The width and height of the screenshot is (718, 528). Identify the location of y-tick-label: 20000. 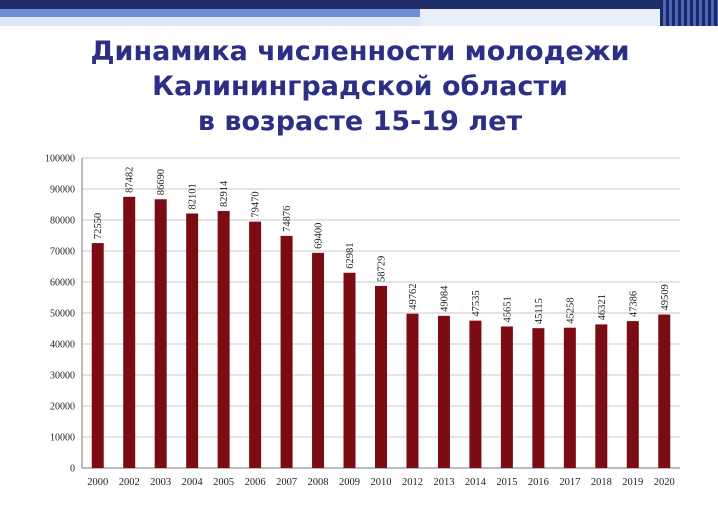
(62, 407).